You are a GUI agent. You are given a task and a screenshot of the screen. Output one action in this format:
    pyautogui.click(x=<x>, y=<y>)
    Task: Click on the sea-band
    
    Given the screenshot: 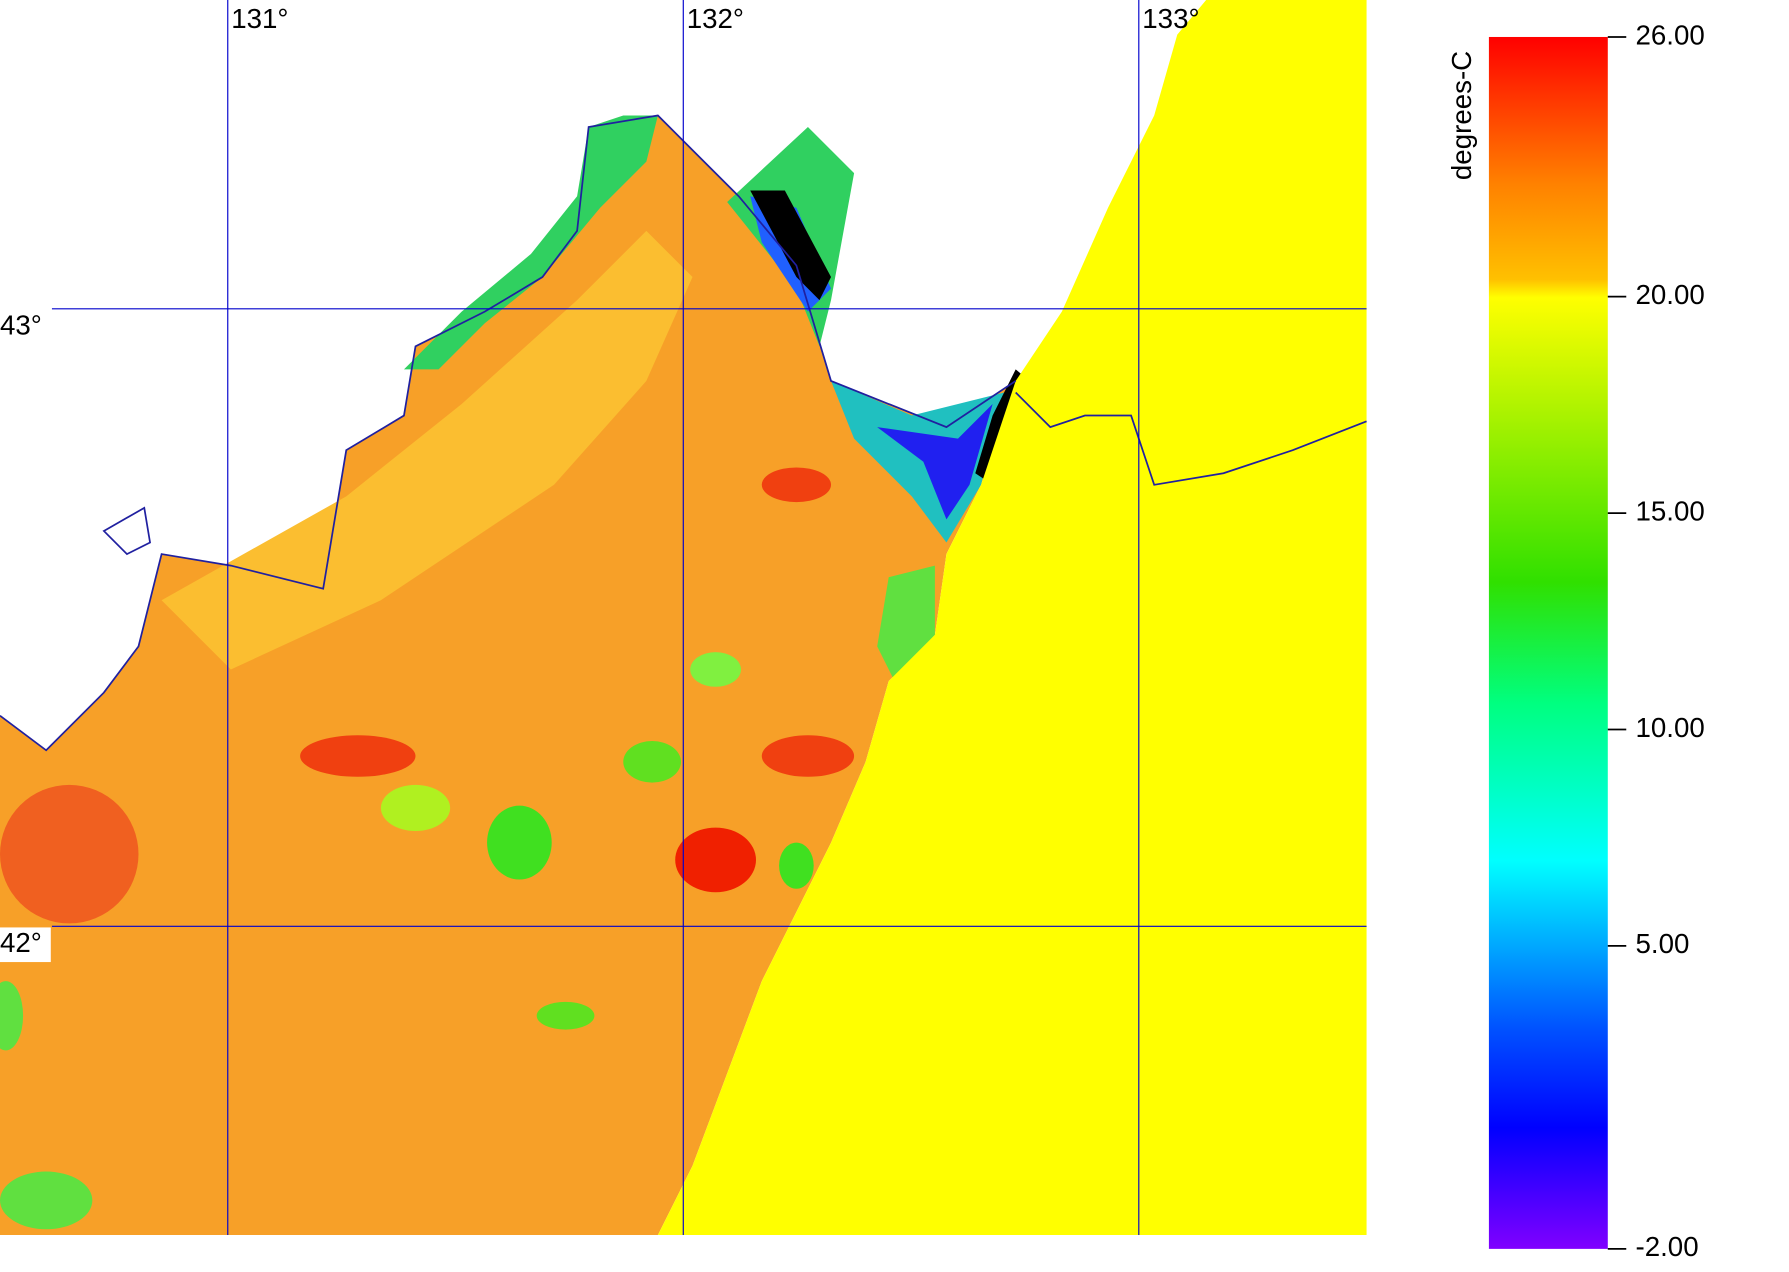 What is the action you would take?
    pyautogui.click(x=427, y=450)
    